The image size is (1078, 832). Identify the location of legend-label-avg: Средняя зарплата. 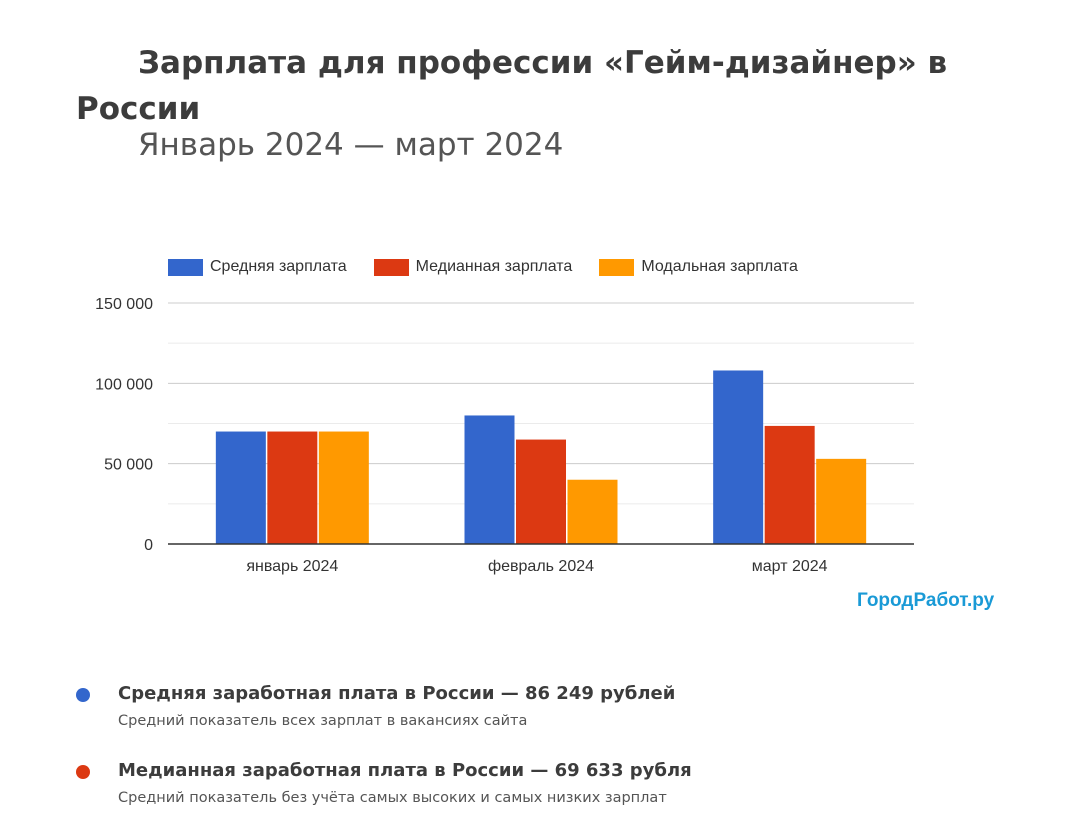
(278, 266).